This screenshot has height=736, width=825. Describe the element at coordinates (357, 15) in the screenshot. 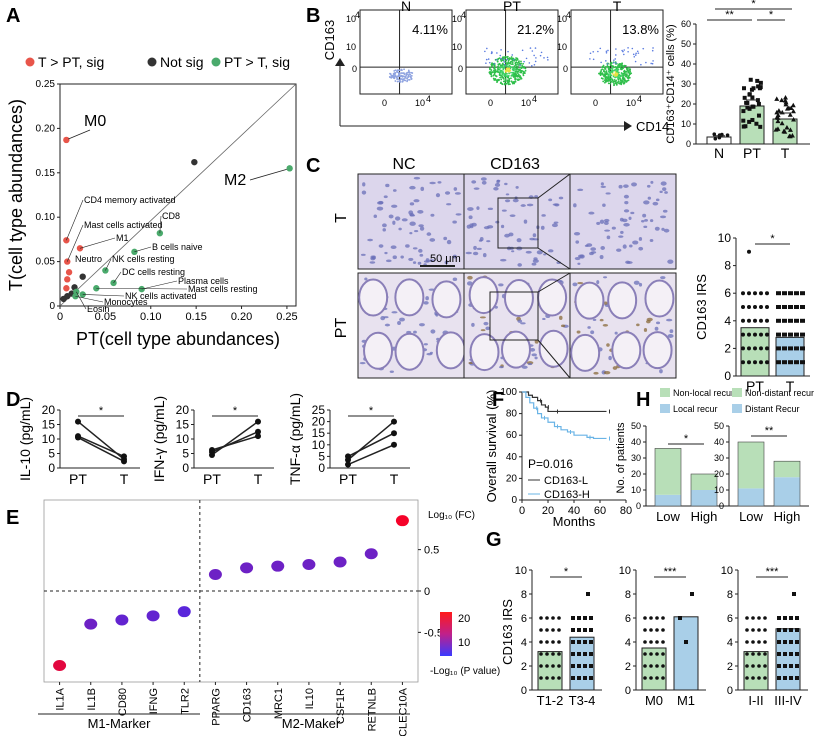

I see `flow-ytick-exp: 4` at that location.